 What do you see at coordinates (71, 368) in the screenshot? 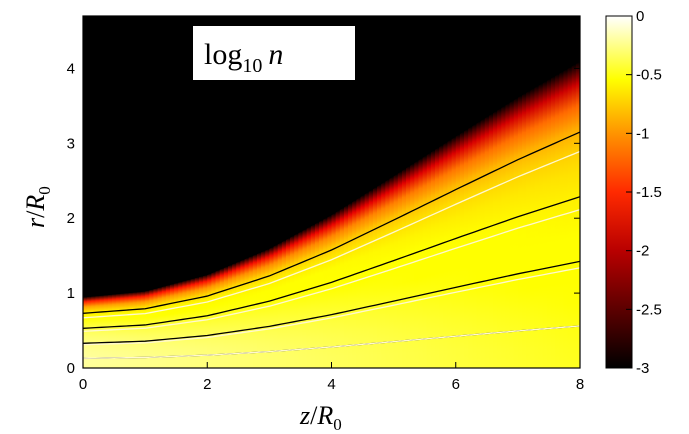
I see `y-tick-label: 0` at bounding box center [71, 368].